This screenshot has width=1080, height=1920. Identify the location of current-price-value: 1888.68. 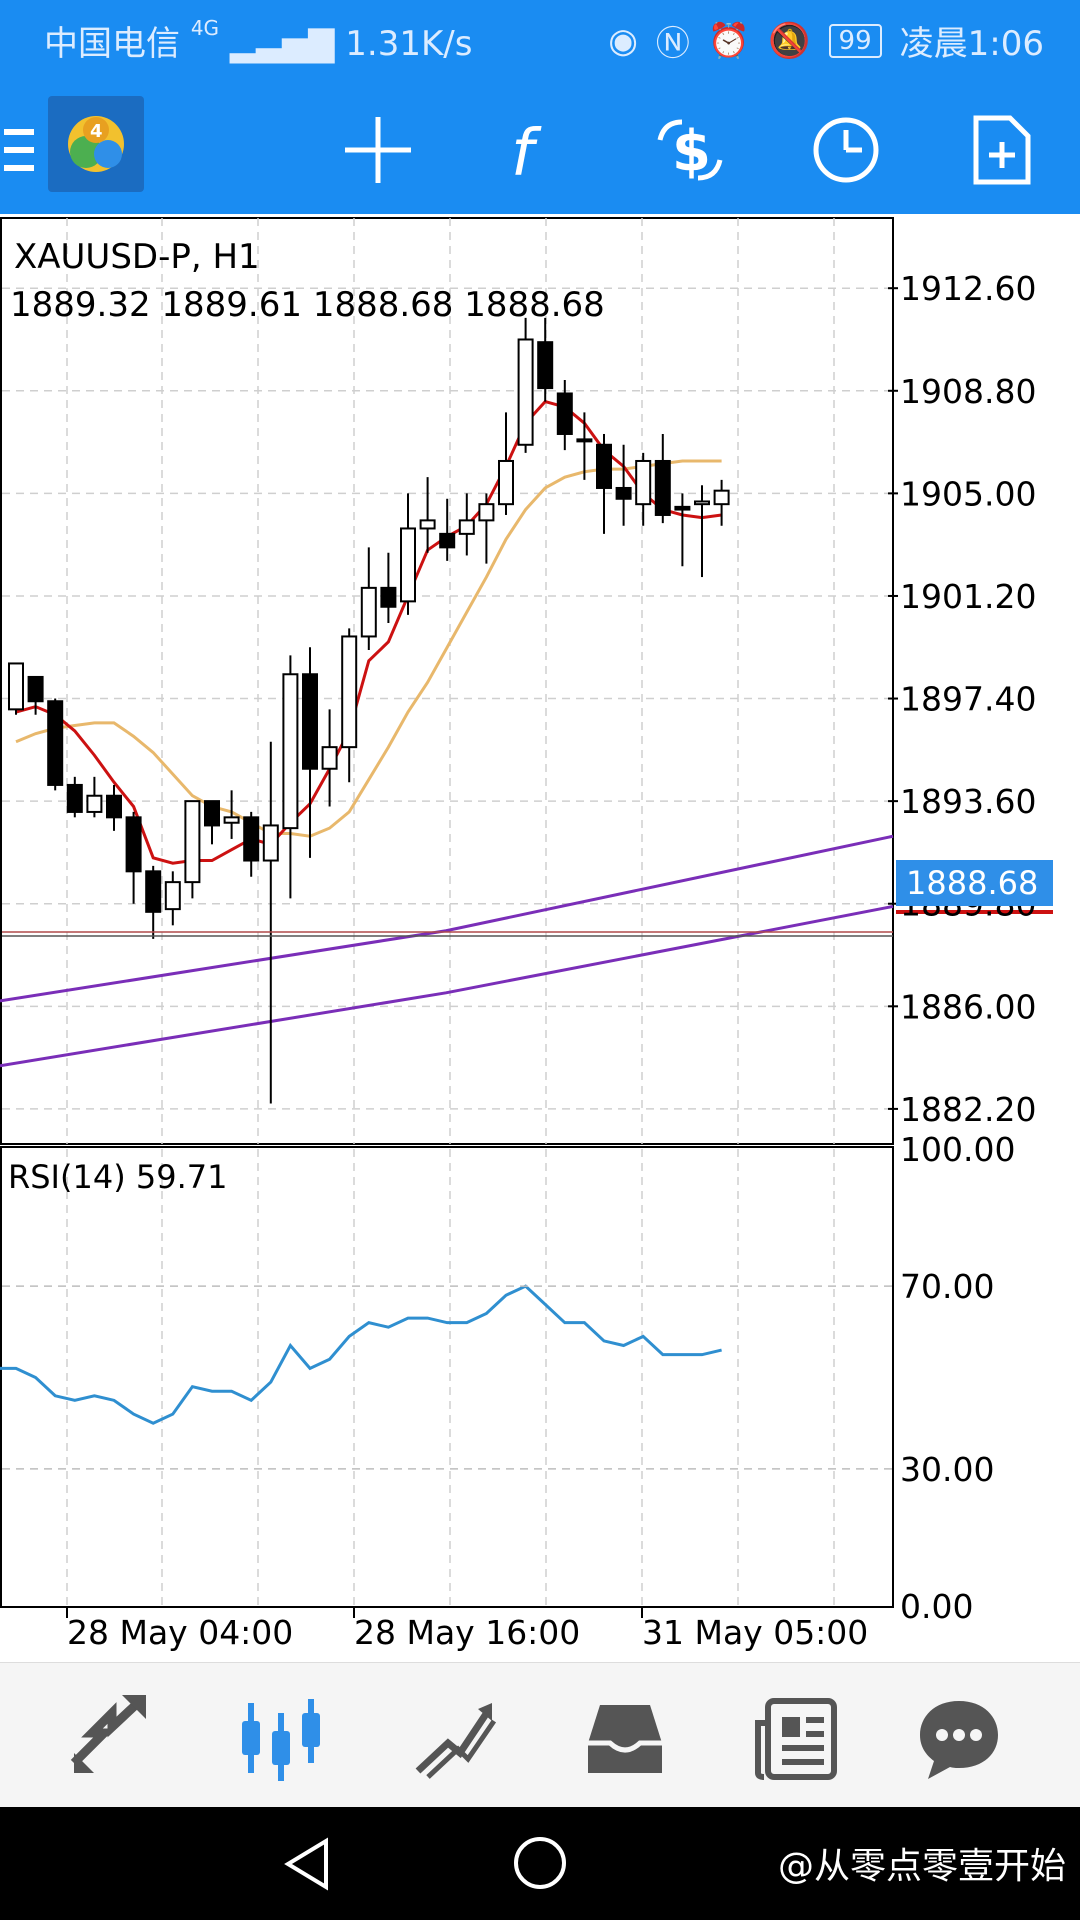
(972, 883).